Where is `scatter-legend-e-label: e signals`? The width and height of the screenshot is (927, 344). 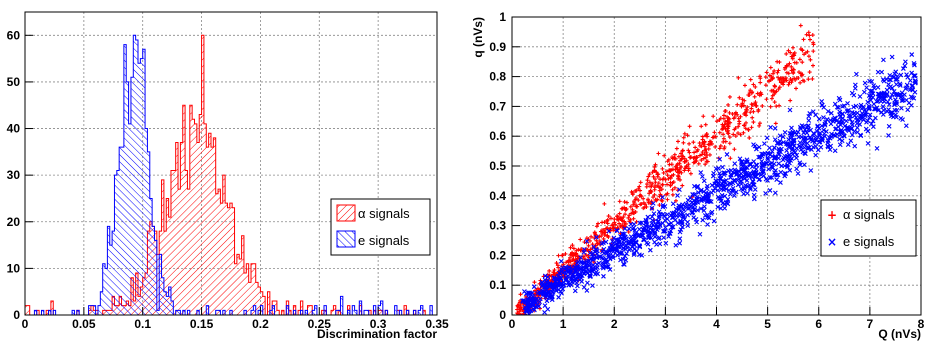 scatter-legend-e-label: e signals is located at coordinates (869, 241).